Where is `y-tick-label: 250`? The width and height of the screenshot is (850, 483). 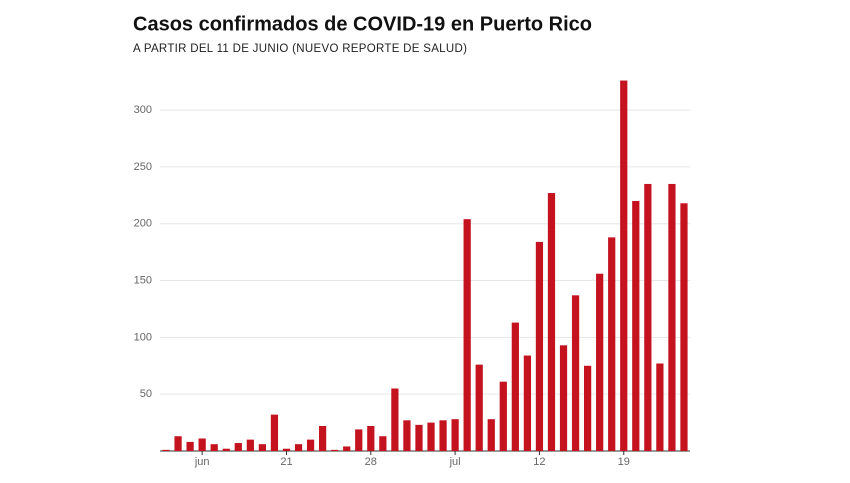
y-tick-label: 250 is located at coordinates (143, 167).